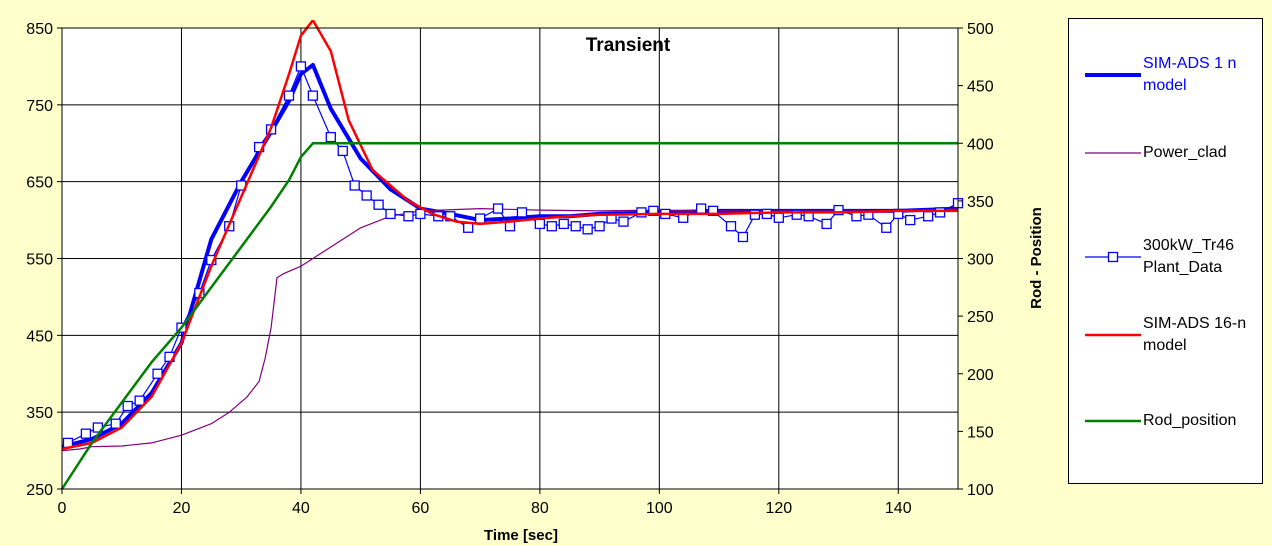 The image size is (1272, 546). What do you see at coordinates (39, 490) in the screenshot?
I see `y-tick-label: 250` at bounding box center [39, 490].